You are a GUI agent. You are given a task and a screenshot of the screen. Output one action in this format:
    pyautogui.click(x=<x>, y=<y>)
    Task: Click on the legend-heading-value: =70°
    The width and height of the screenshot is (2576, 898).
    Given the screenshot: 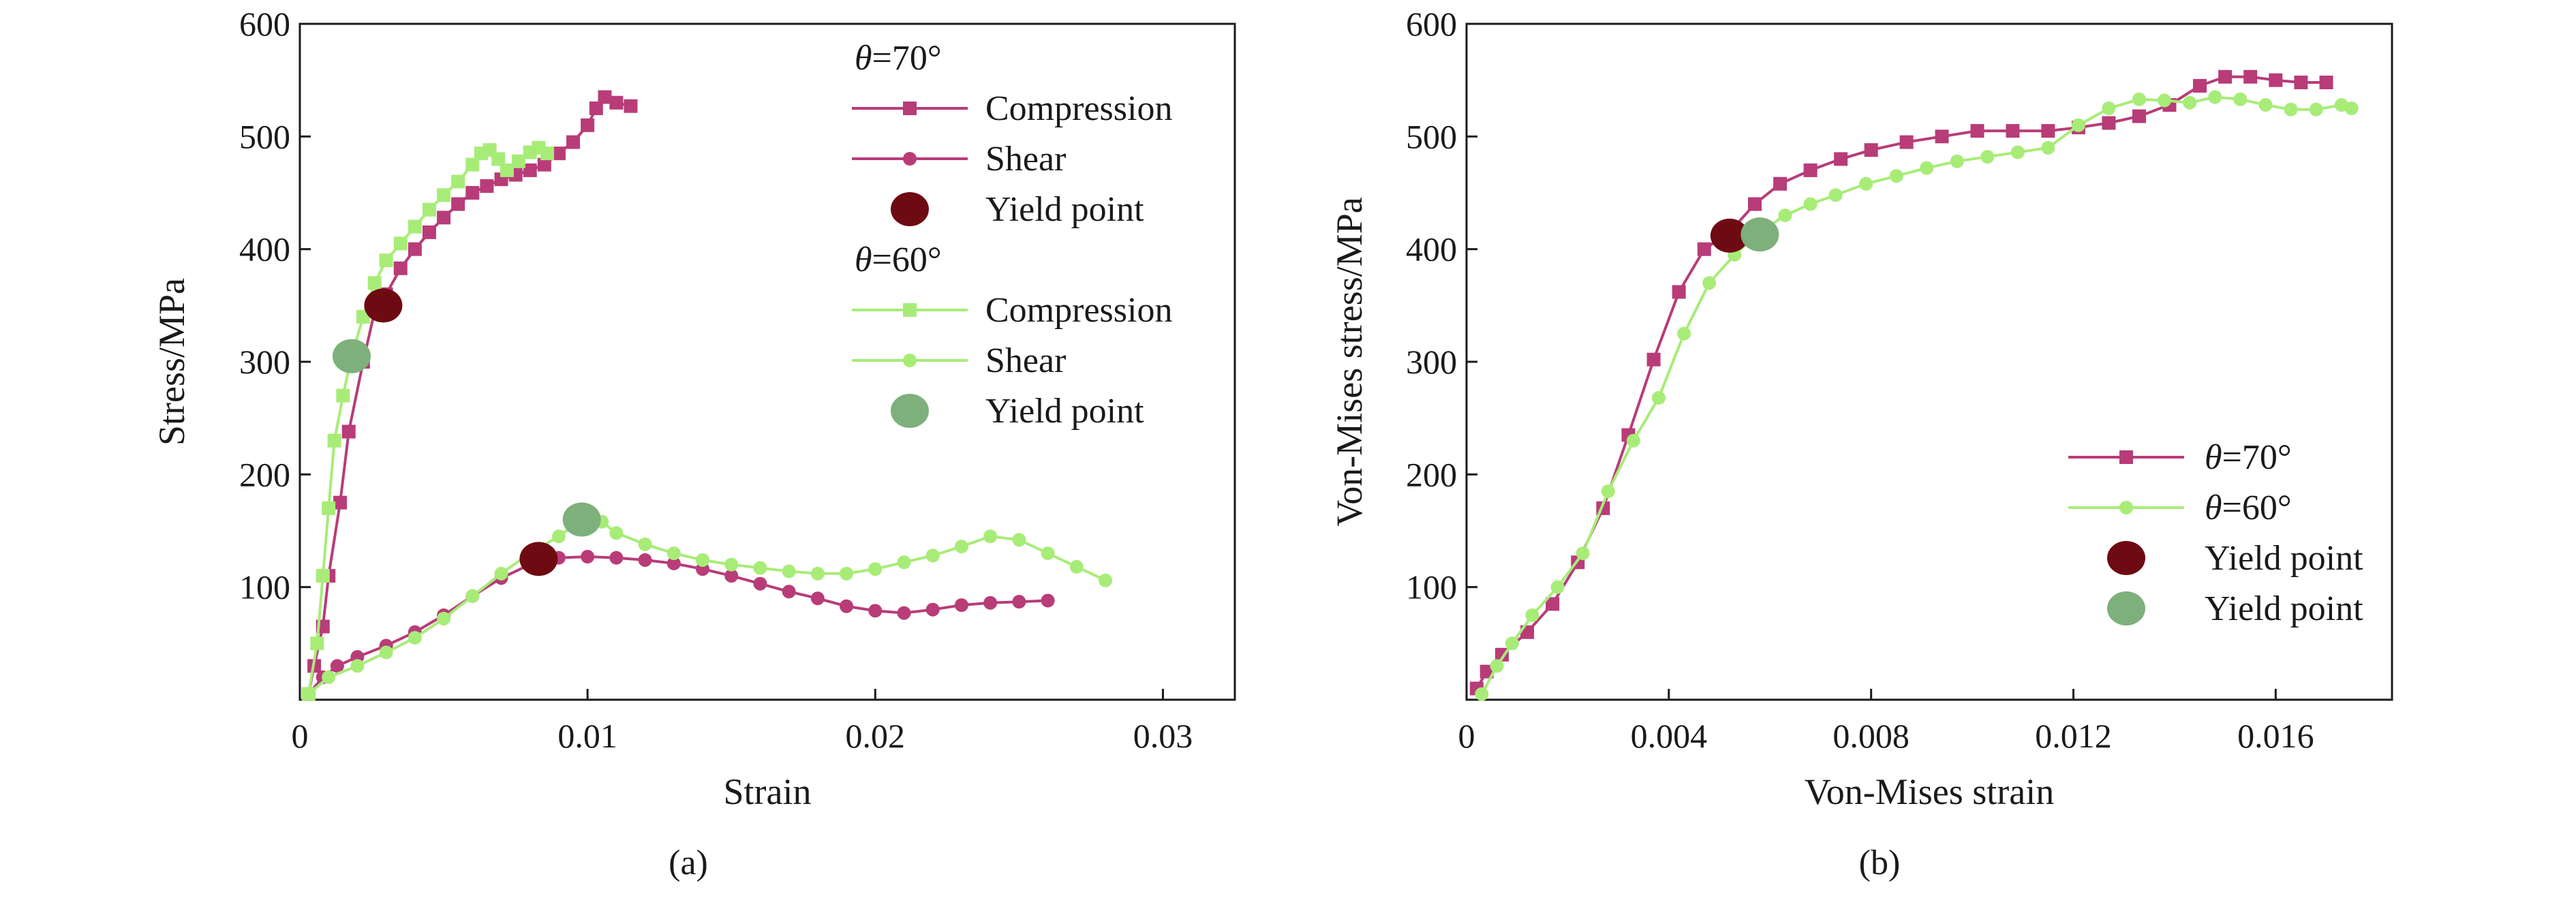 What is the action you would take?
    pyautogui.click(x=907, y=58)
    